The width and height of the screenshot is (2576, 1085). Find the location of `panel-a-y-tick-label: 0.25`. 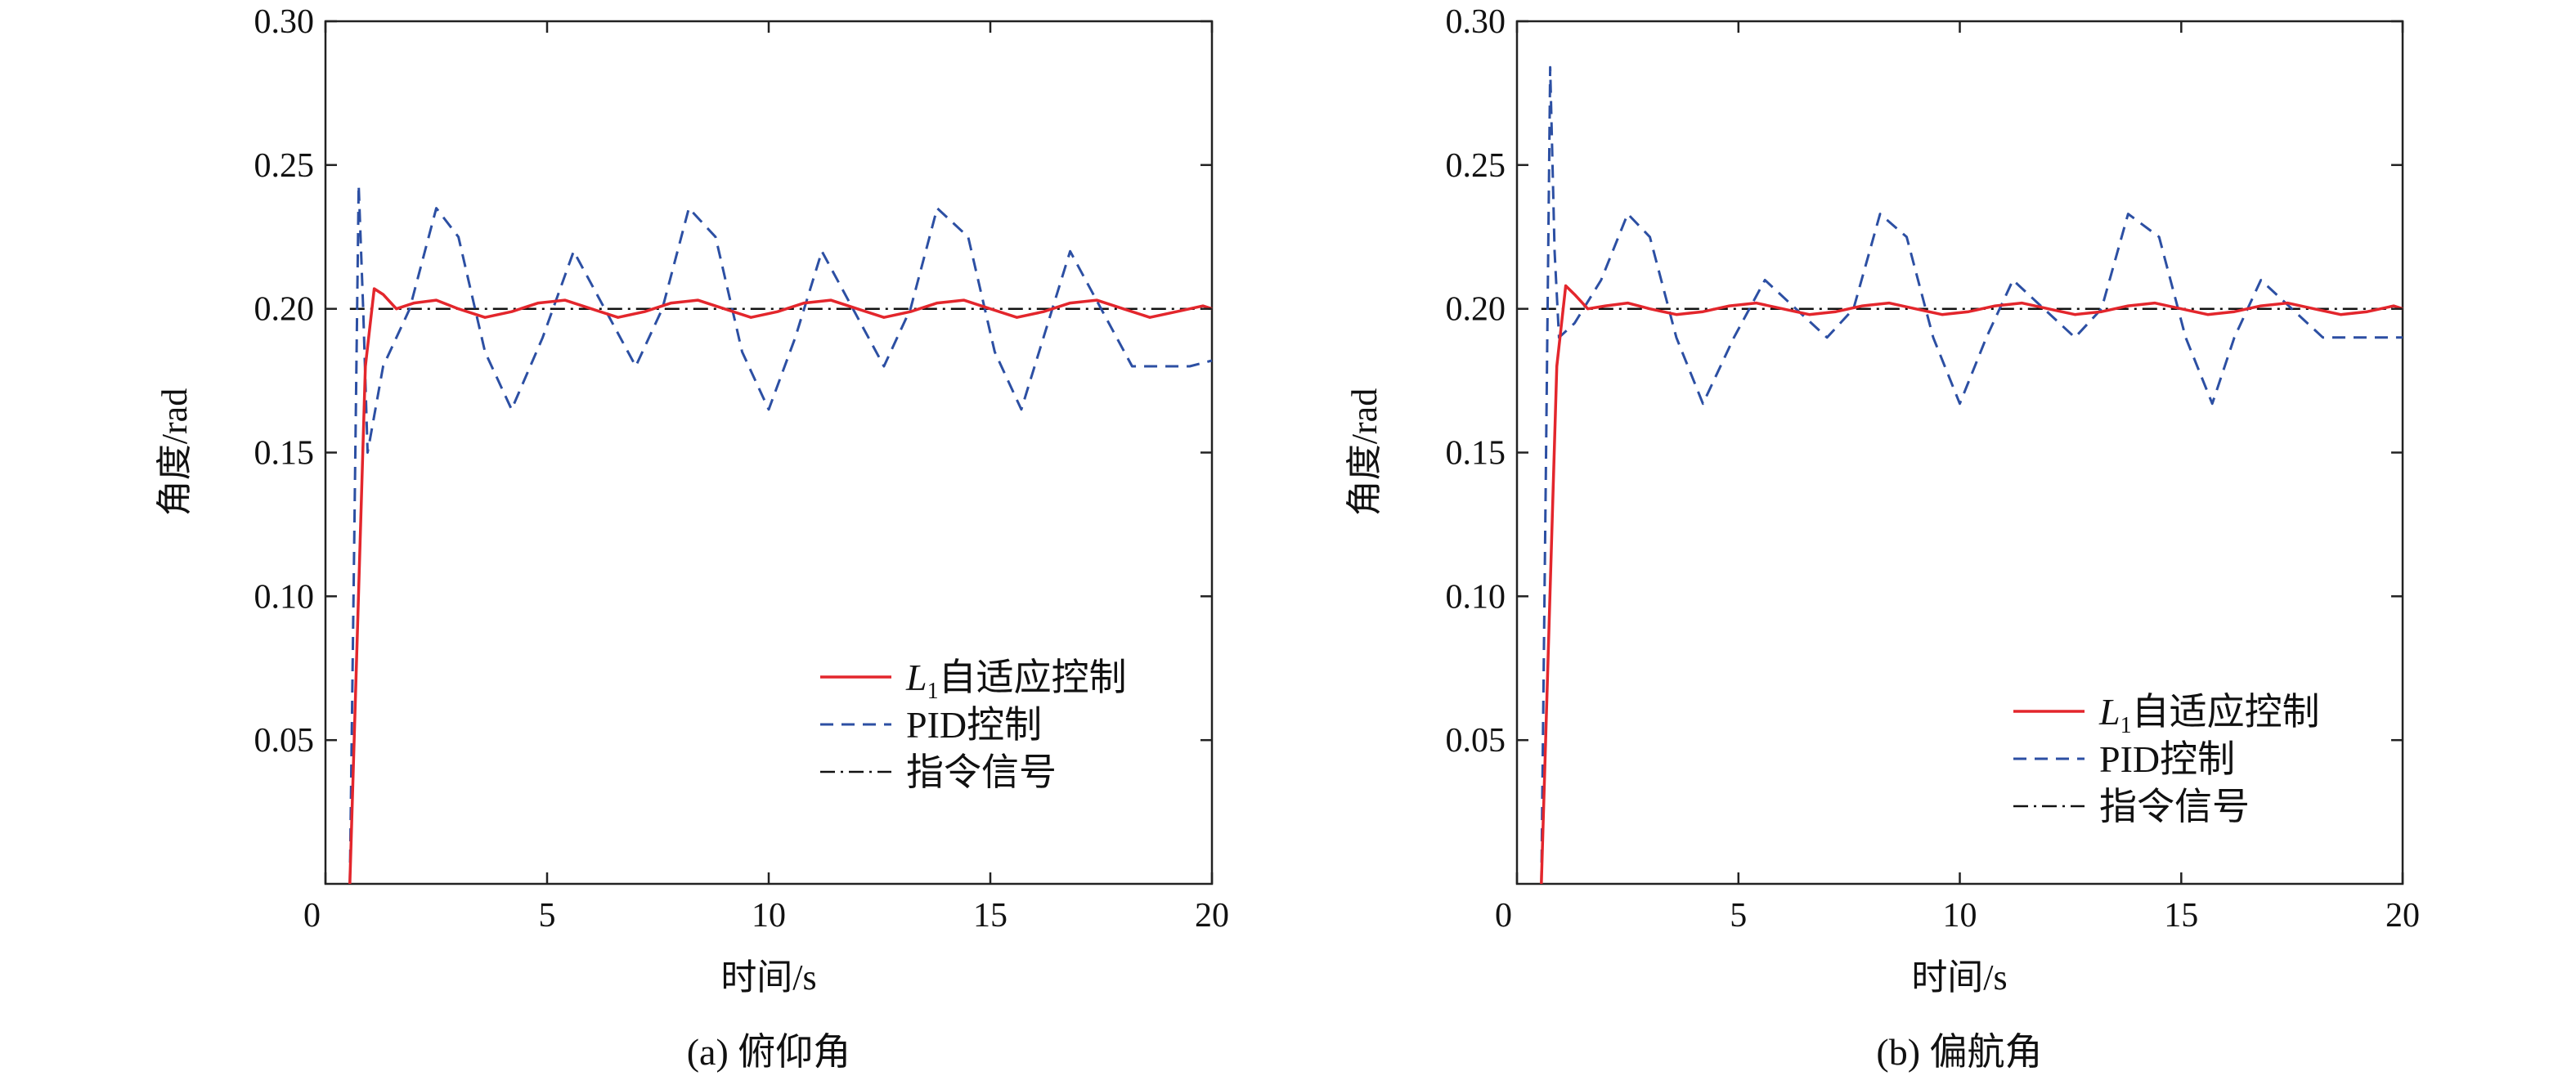

panel-a-y-tick-label: 0.25 is located at coordinates (284, 166).